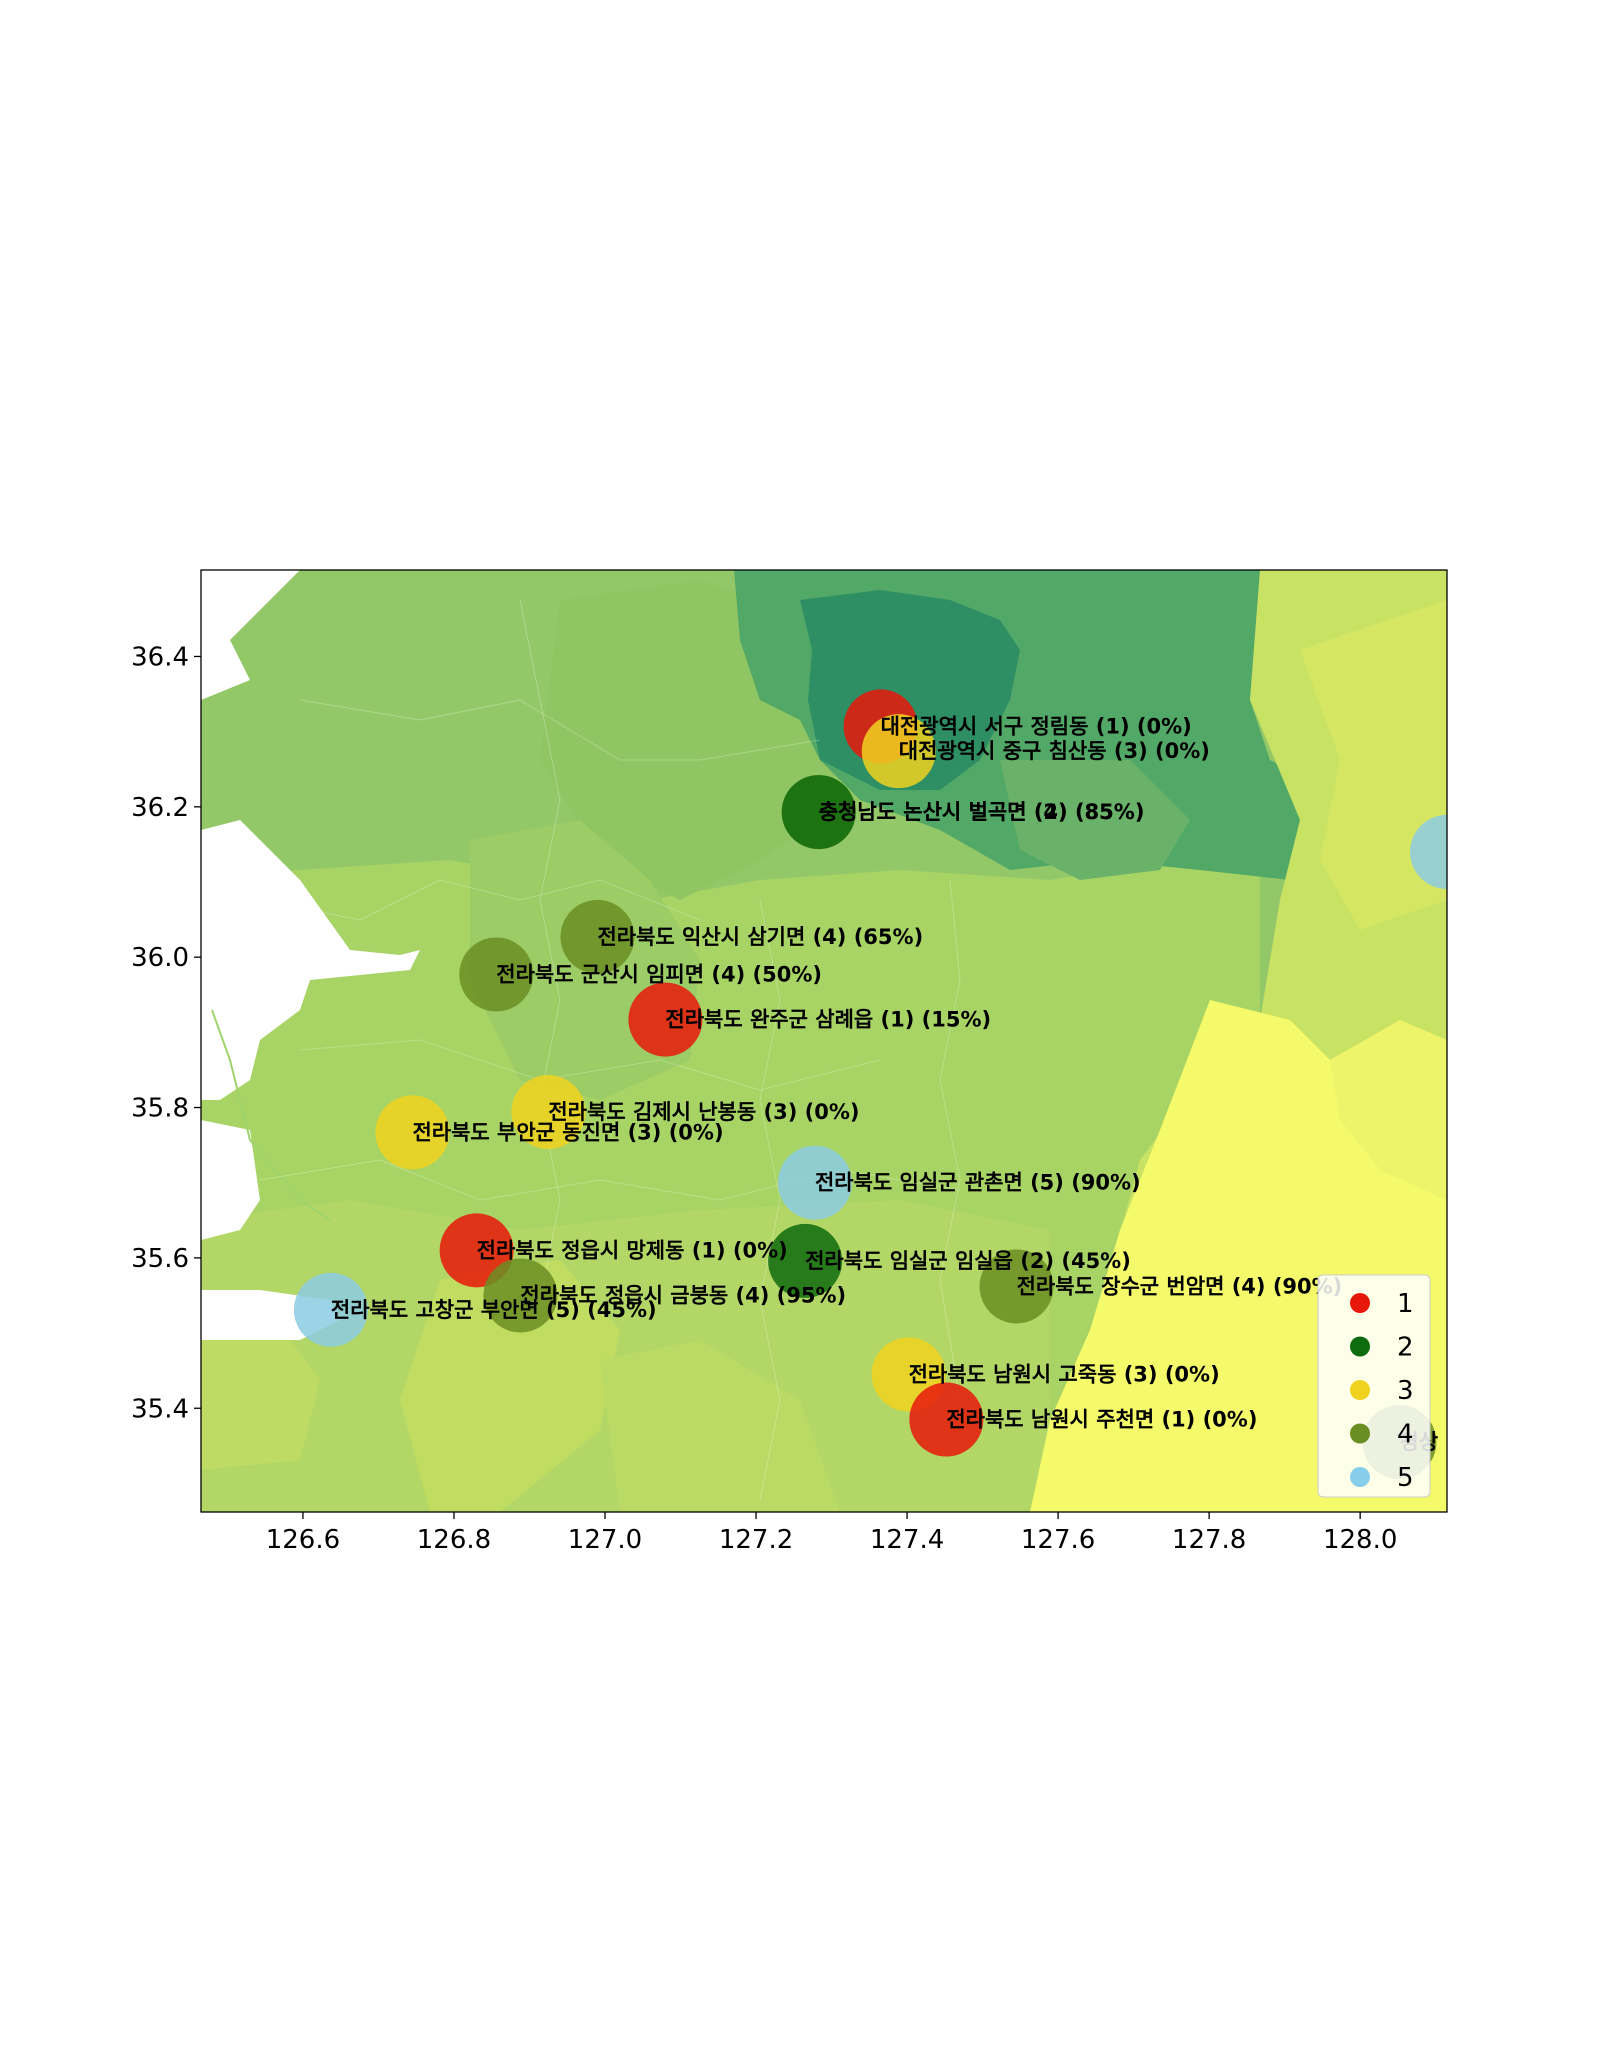 The width and height of the screenshot is (1600, 2052). Describe the element at coordinates (160, 808) in the screenshot. I see `y-tick-label: 36.2` at that location.